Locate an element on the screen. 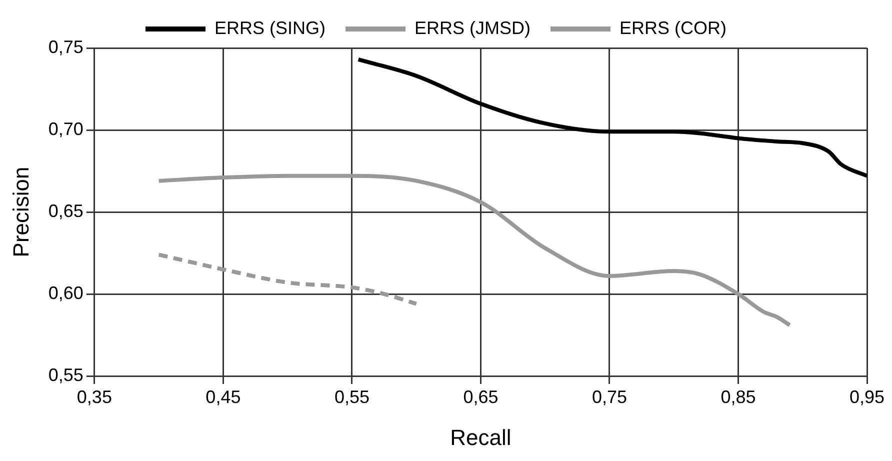 The image size is (892, 461). x-tick-label: 0,35 is located at coordinates (94, 396).